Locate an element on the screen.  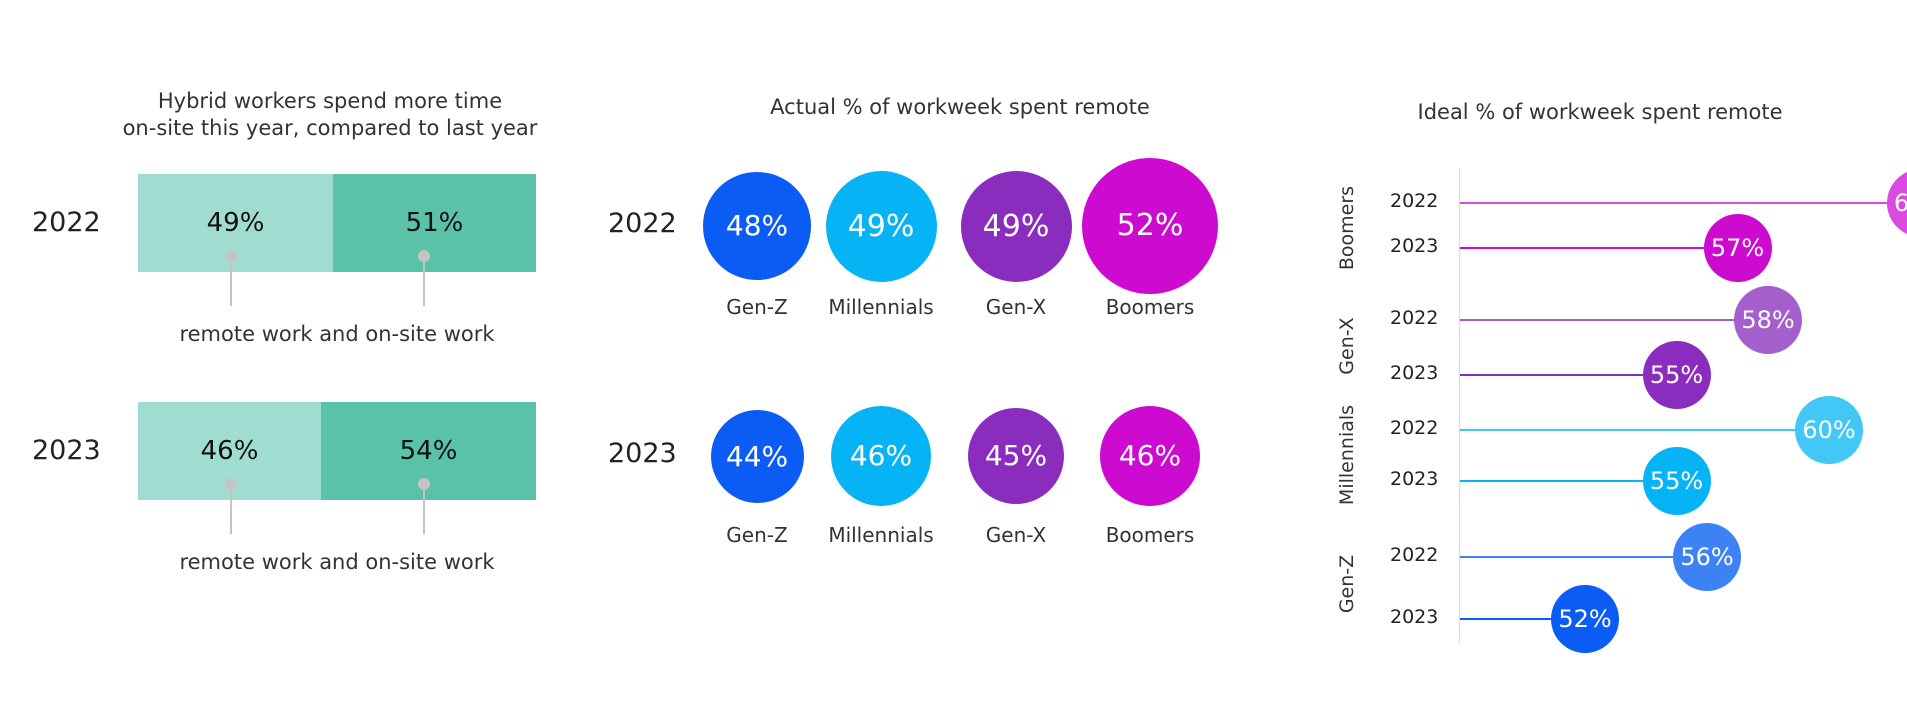
bubble-gen-x-2023: 45% is located at coordinates (1016, 456).